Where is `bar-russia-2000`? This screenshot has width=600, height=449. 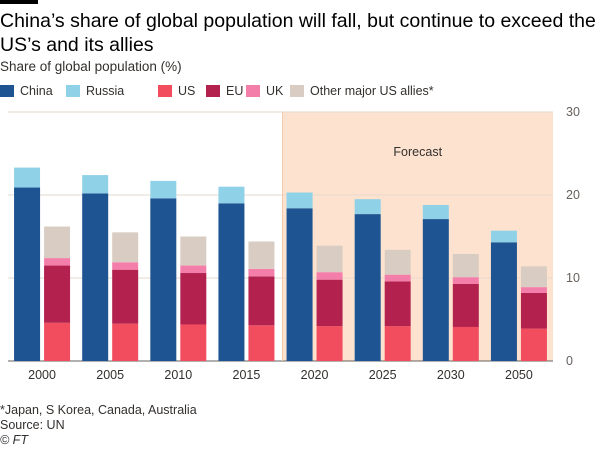 bar-russia-2000 is located at coordinates (27, 177).